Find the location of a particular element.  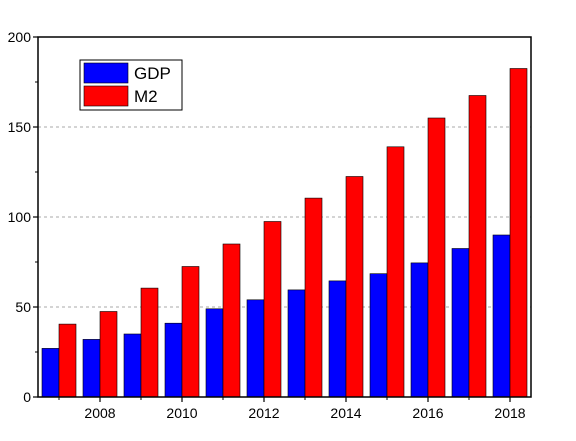

bar-gdp-2007 is located at coordinates (50, 373).